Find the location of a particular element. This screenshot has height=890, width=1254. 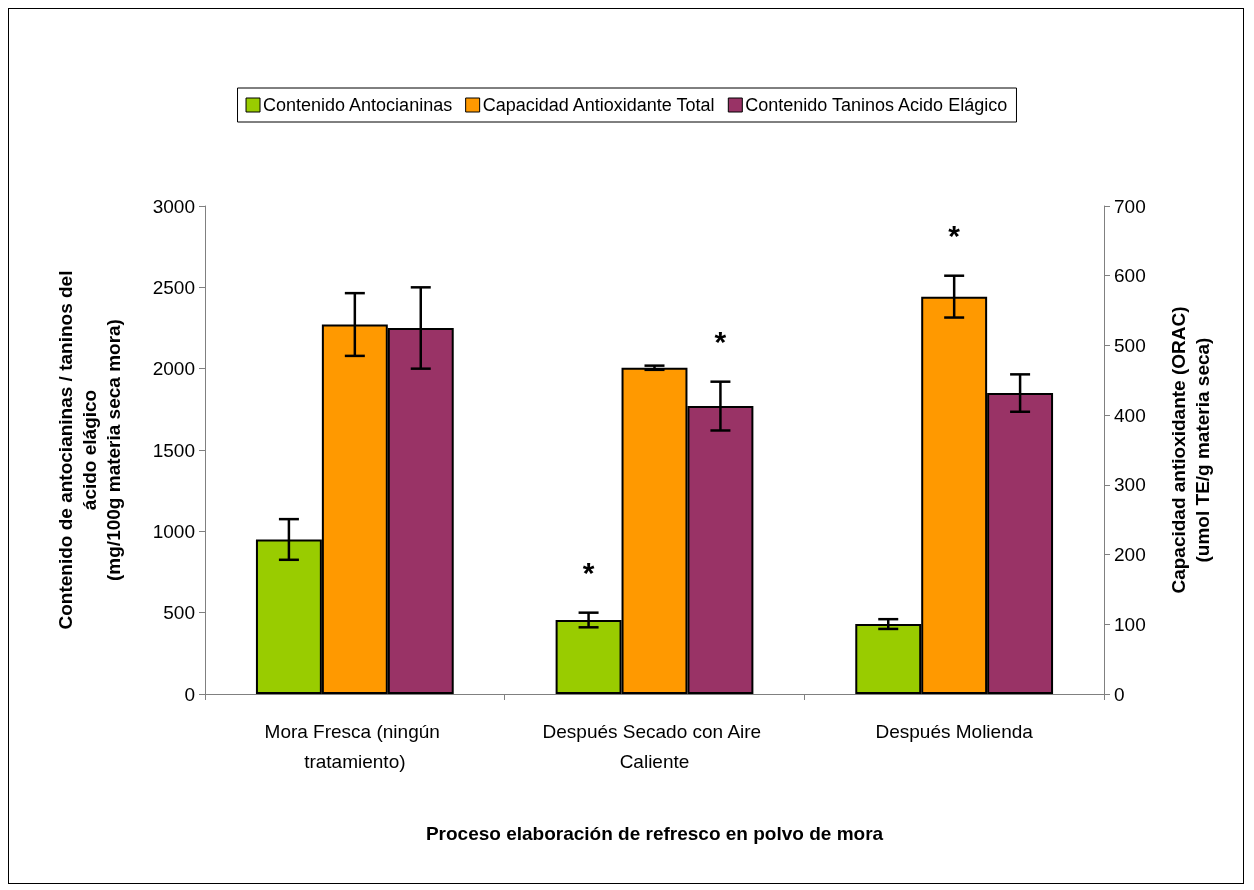

y-tick-label: 1500 is located at coordinates (173, 450).